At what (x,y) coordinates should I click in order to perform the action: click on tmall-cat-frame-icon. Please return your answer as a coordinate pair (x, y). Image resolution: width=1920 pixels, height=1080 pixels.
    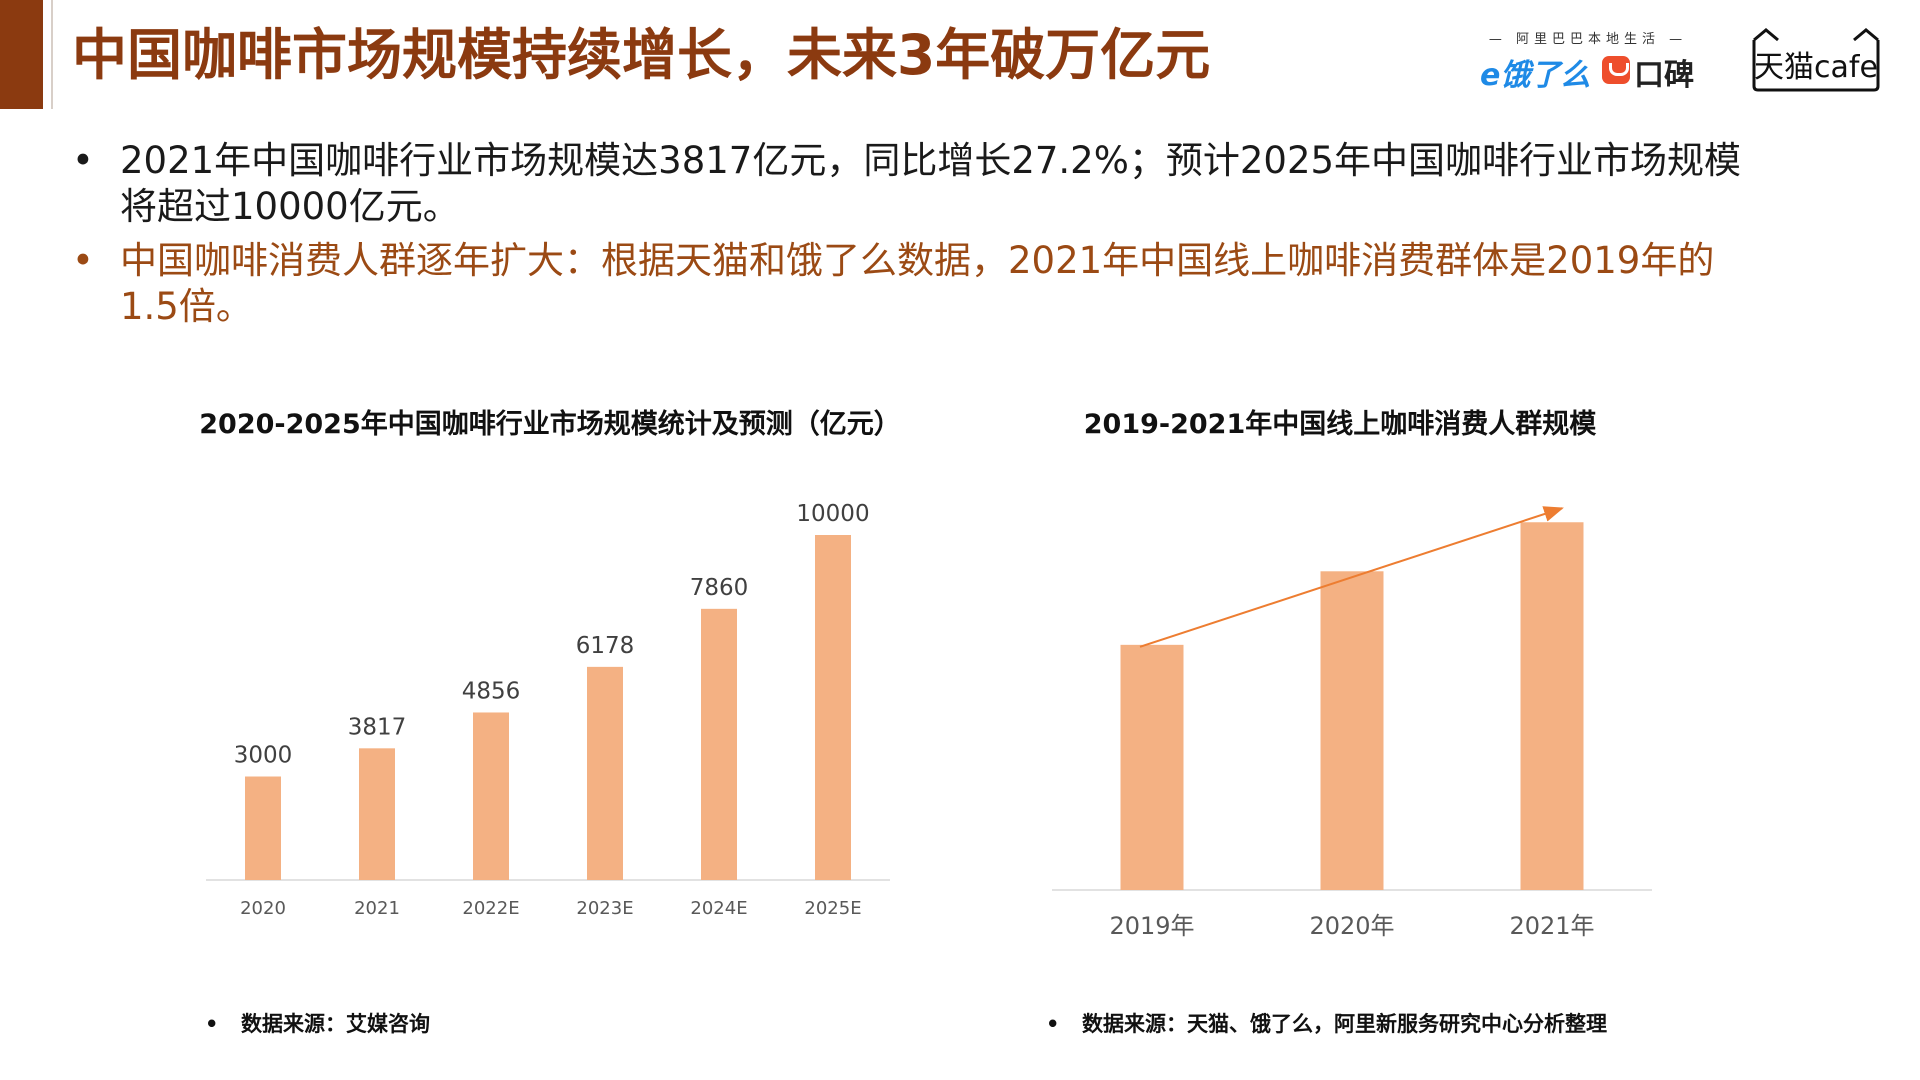
    Looking at the image, I should click on (1816, 60).